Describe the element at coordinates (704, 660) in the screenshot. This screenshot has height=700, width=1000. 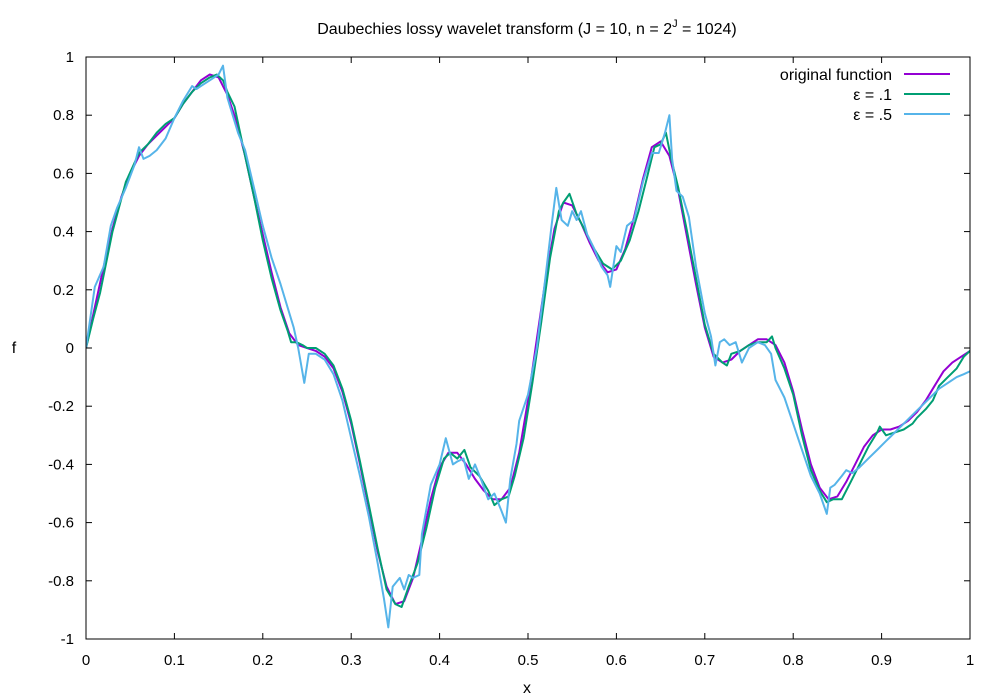
I see `x-tick-label: 0.7` at that location.